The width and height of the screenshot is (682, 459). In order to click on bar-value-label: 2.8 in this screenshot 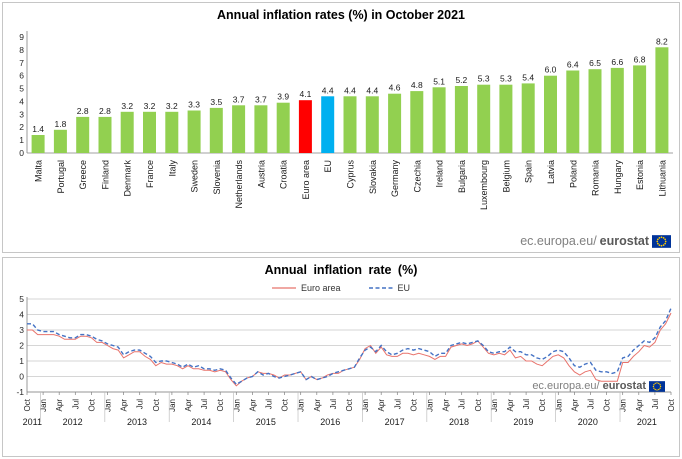, I will do `click(105, 111)`.